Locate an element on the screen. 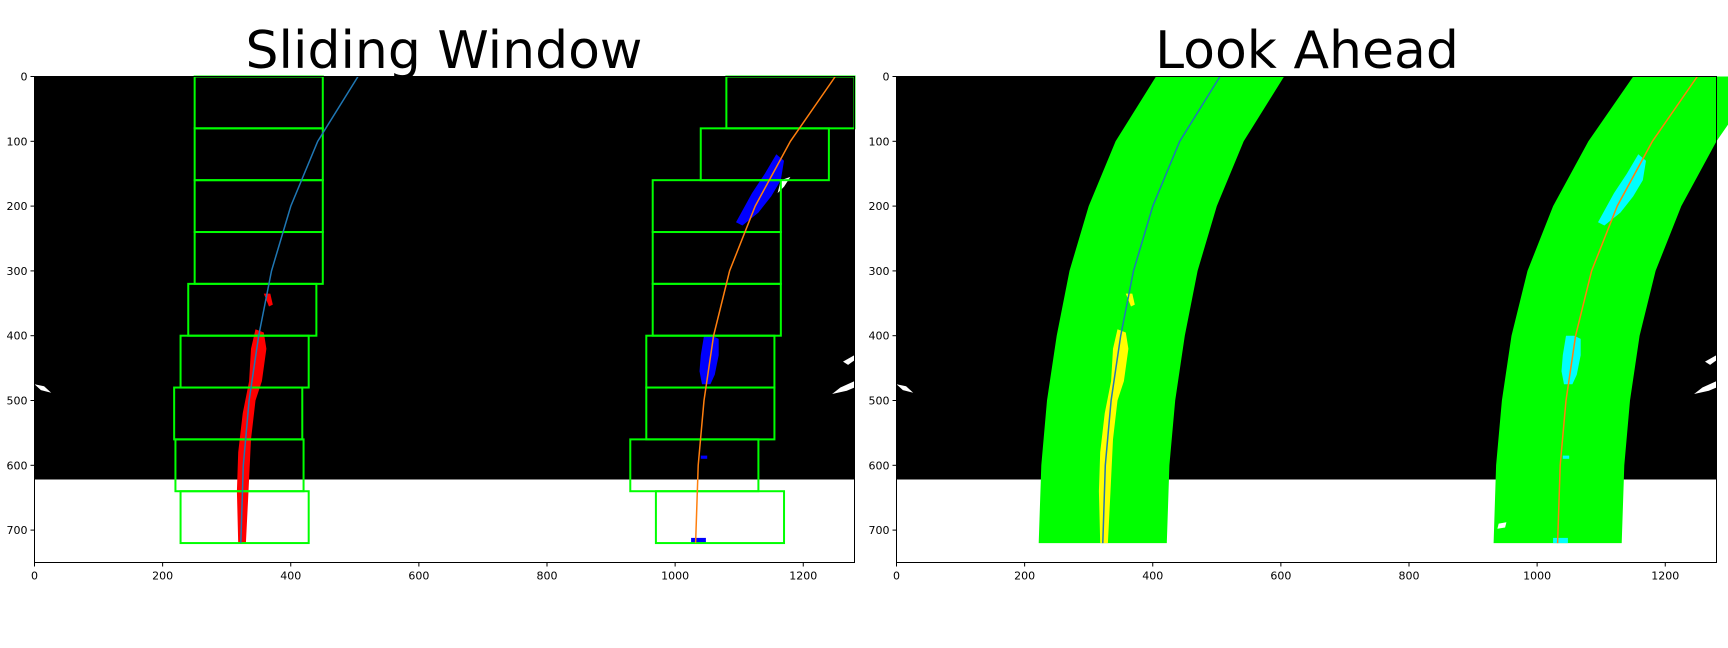 This screenshot has width=1728, height=648. sliding-window-empty-area is located at coordinates (444, 521).